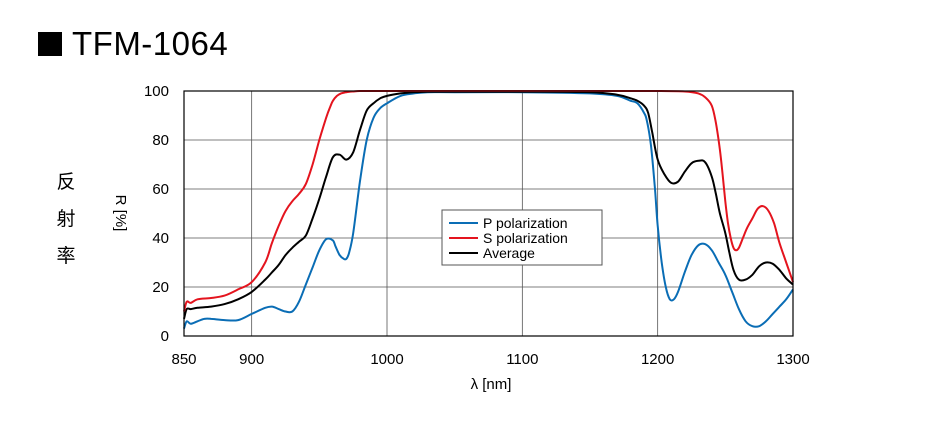 The image size is (928, 427). Describe the element at coordinates (150, 43) in the screenshot. I see `title-text: TFM-1064` at that location.